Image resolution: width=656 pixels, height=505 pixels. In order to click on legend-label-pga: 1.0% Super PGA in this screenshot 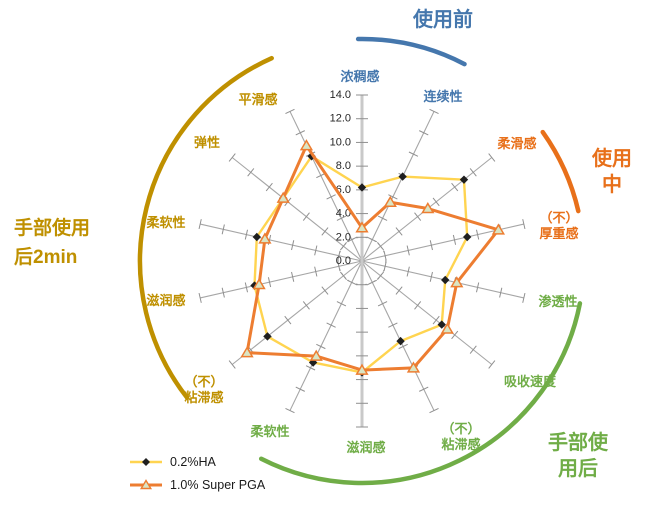, I will do `click(218, 484)`.